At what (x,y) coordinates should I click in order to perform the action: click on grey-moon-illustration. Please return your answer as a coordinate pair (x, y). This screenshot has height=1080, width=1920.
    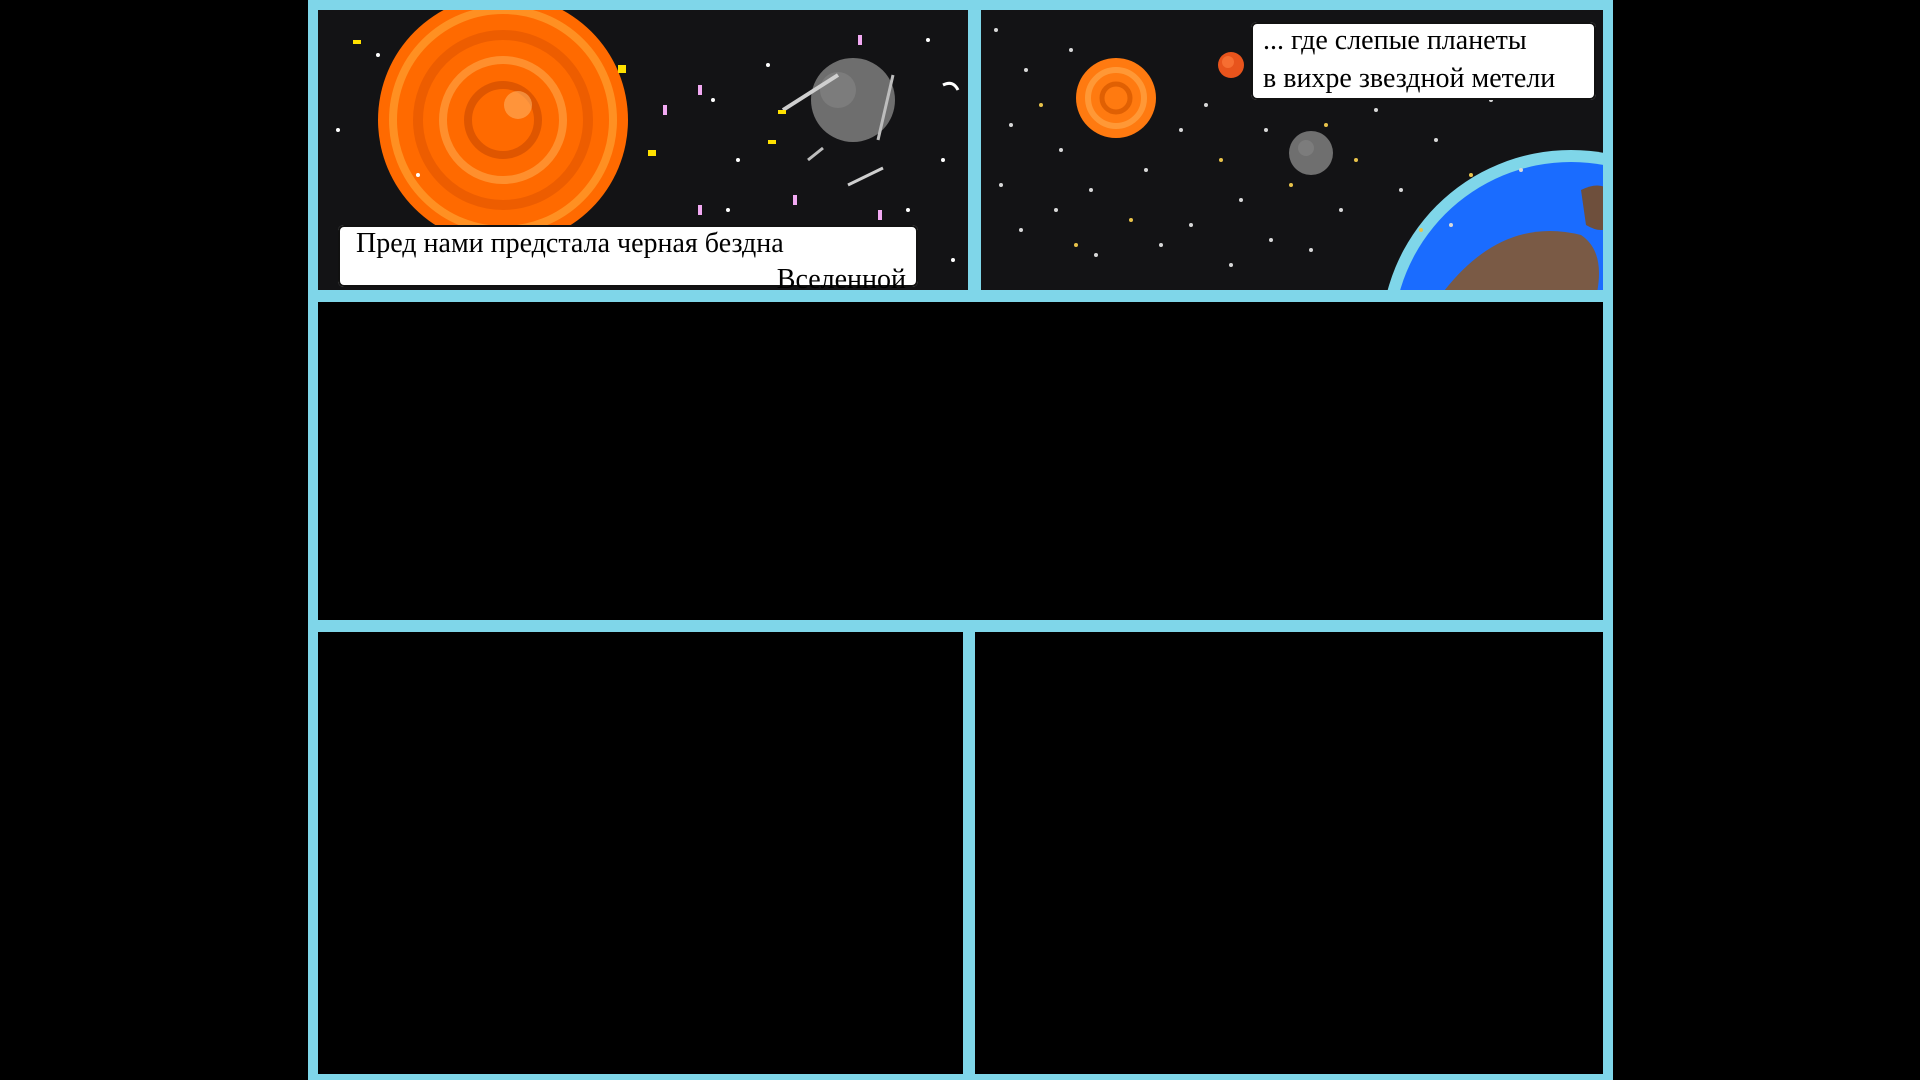
    Looking at the image, I should click on (1311, 153).